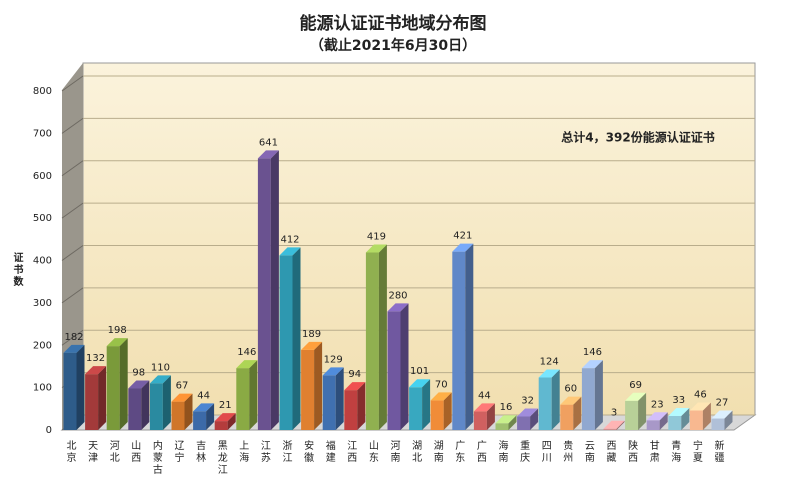 Image resolution: width=786 pixels, height=497 pixels. What do you see at coordinates (588, 452) in the screenshot?
I see `x-tick-label: 云南` at bounding box center [588, 452].